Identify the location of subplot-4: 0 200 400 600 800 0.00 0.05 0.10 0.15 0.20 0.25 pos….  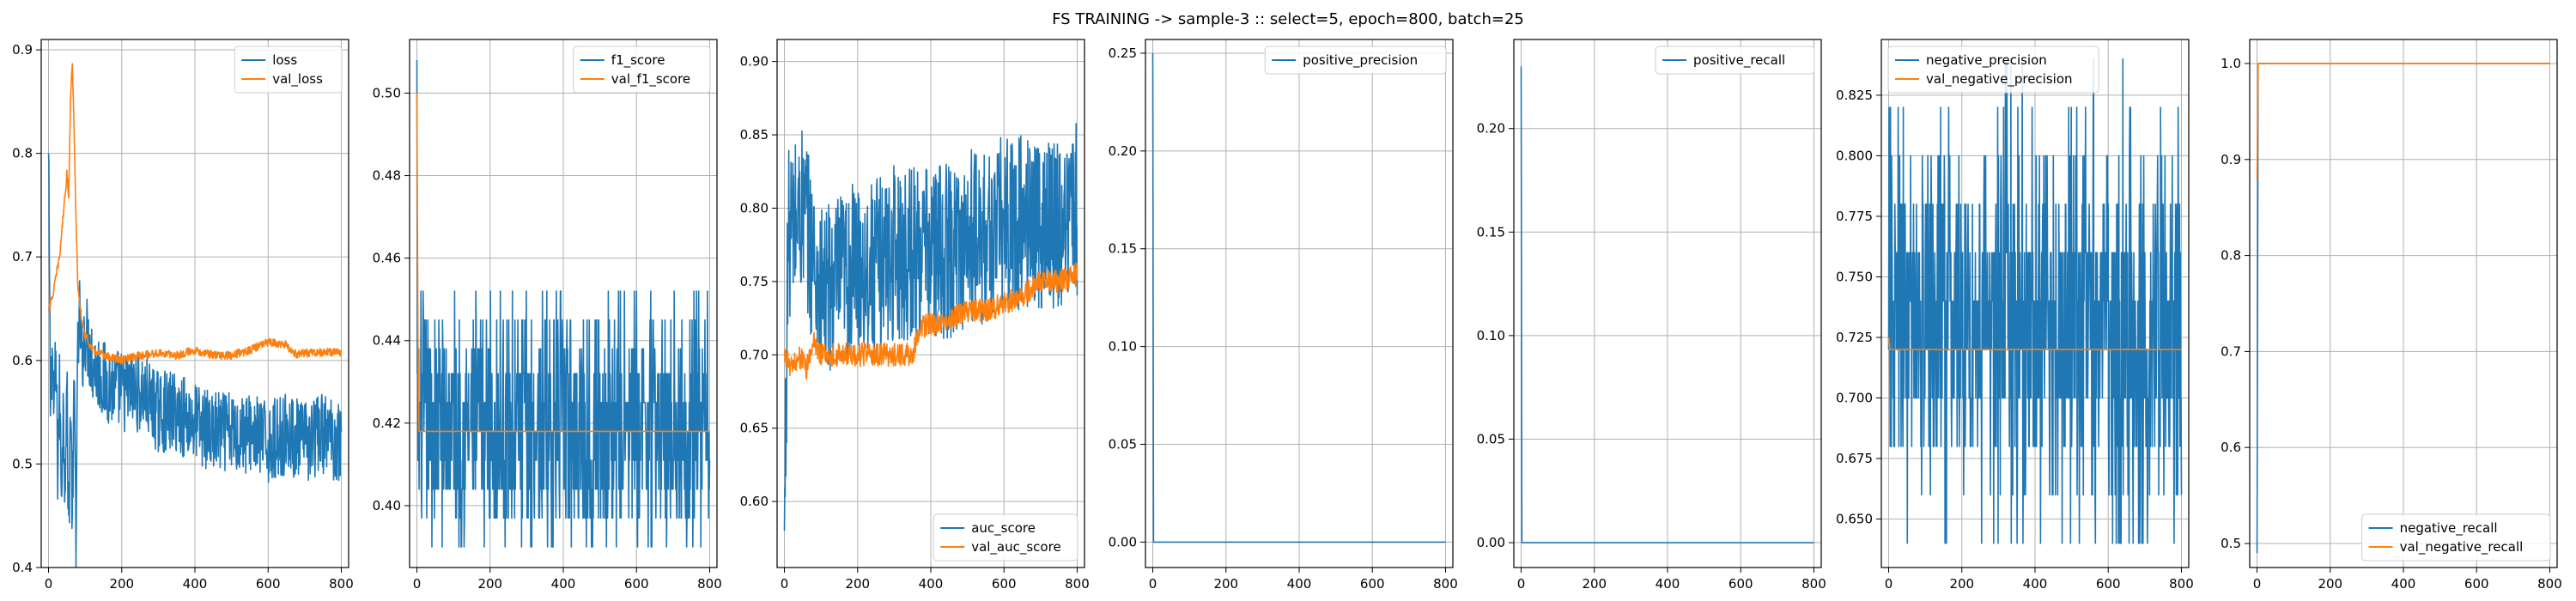
(1283, 315).